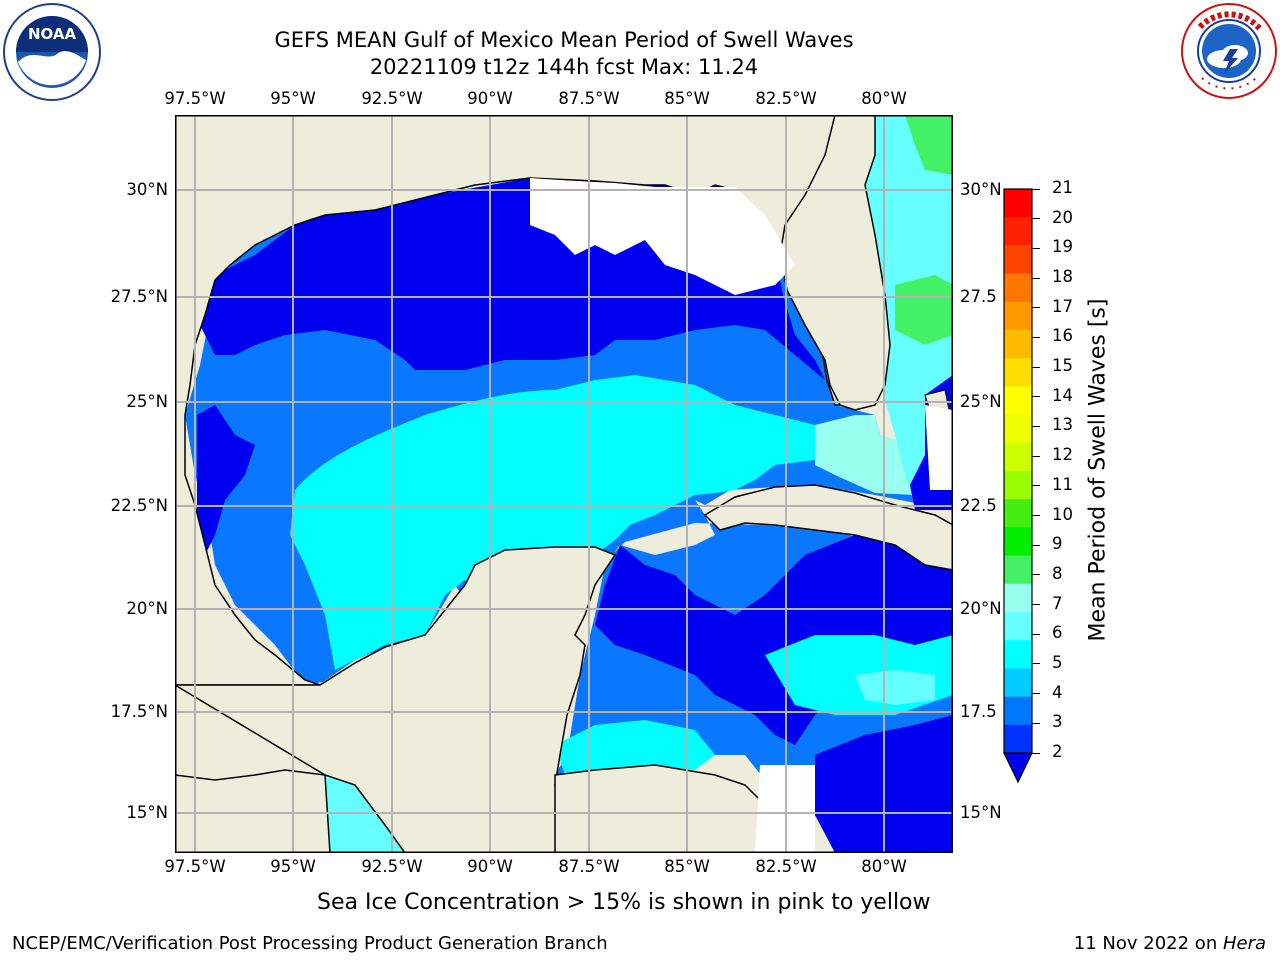  Describe the element at coordinates (293, 866) in the screenshot. I see `lon-label-bottom-95W: 95°W` at that location.